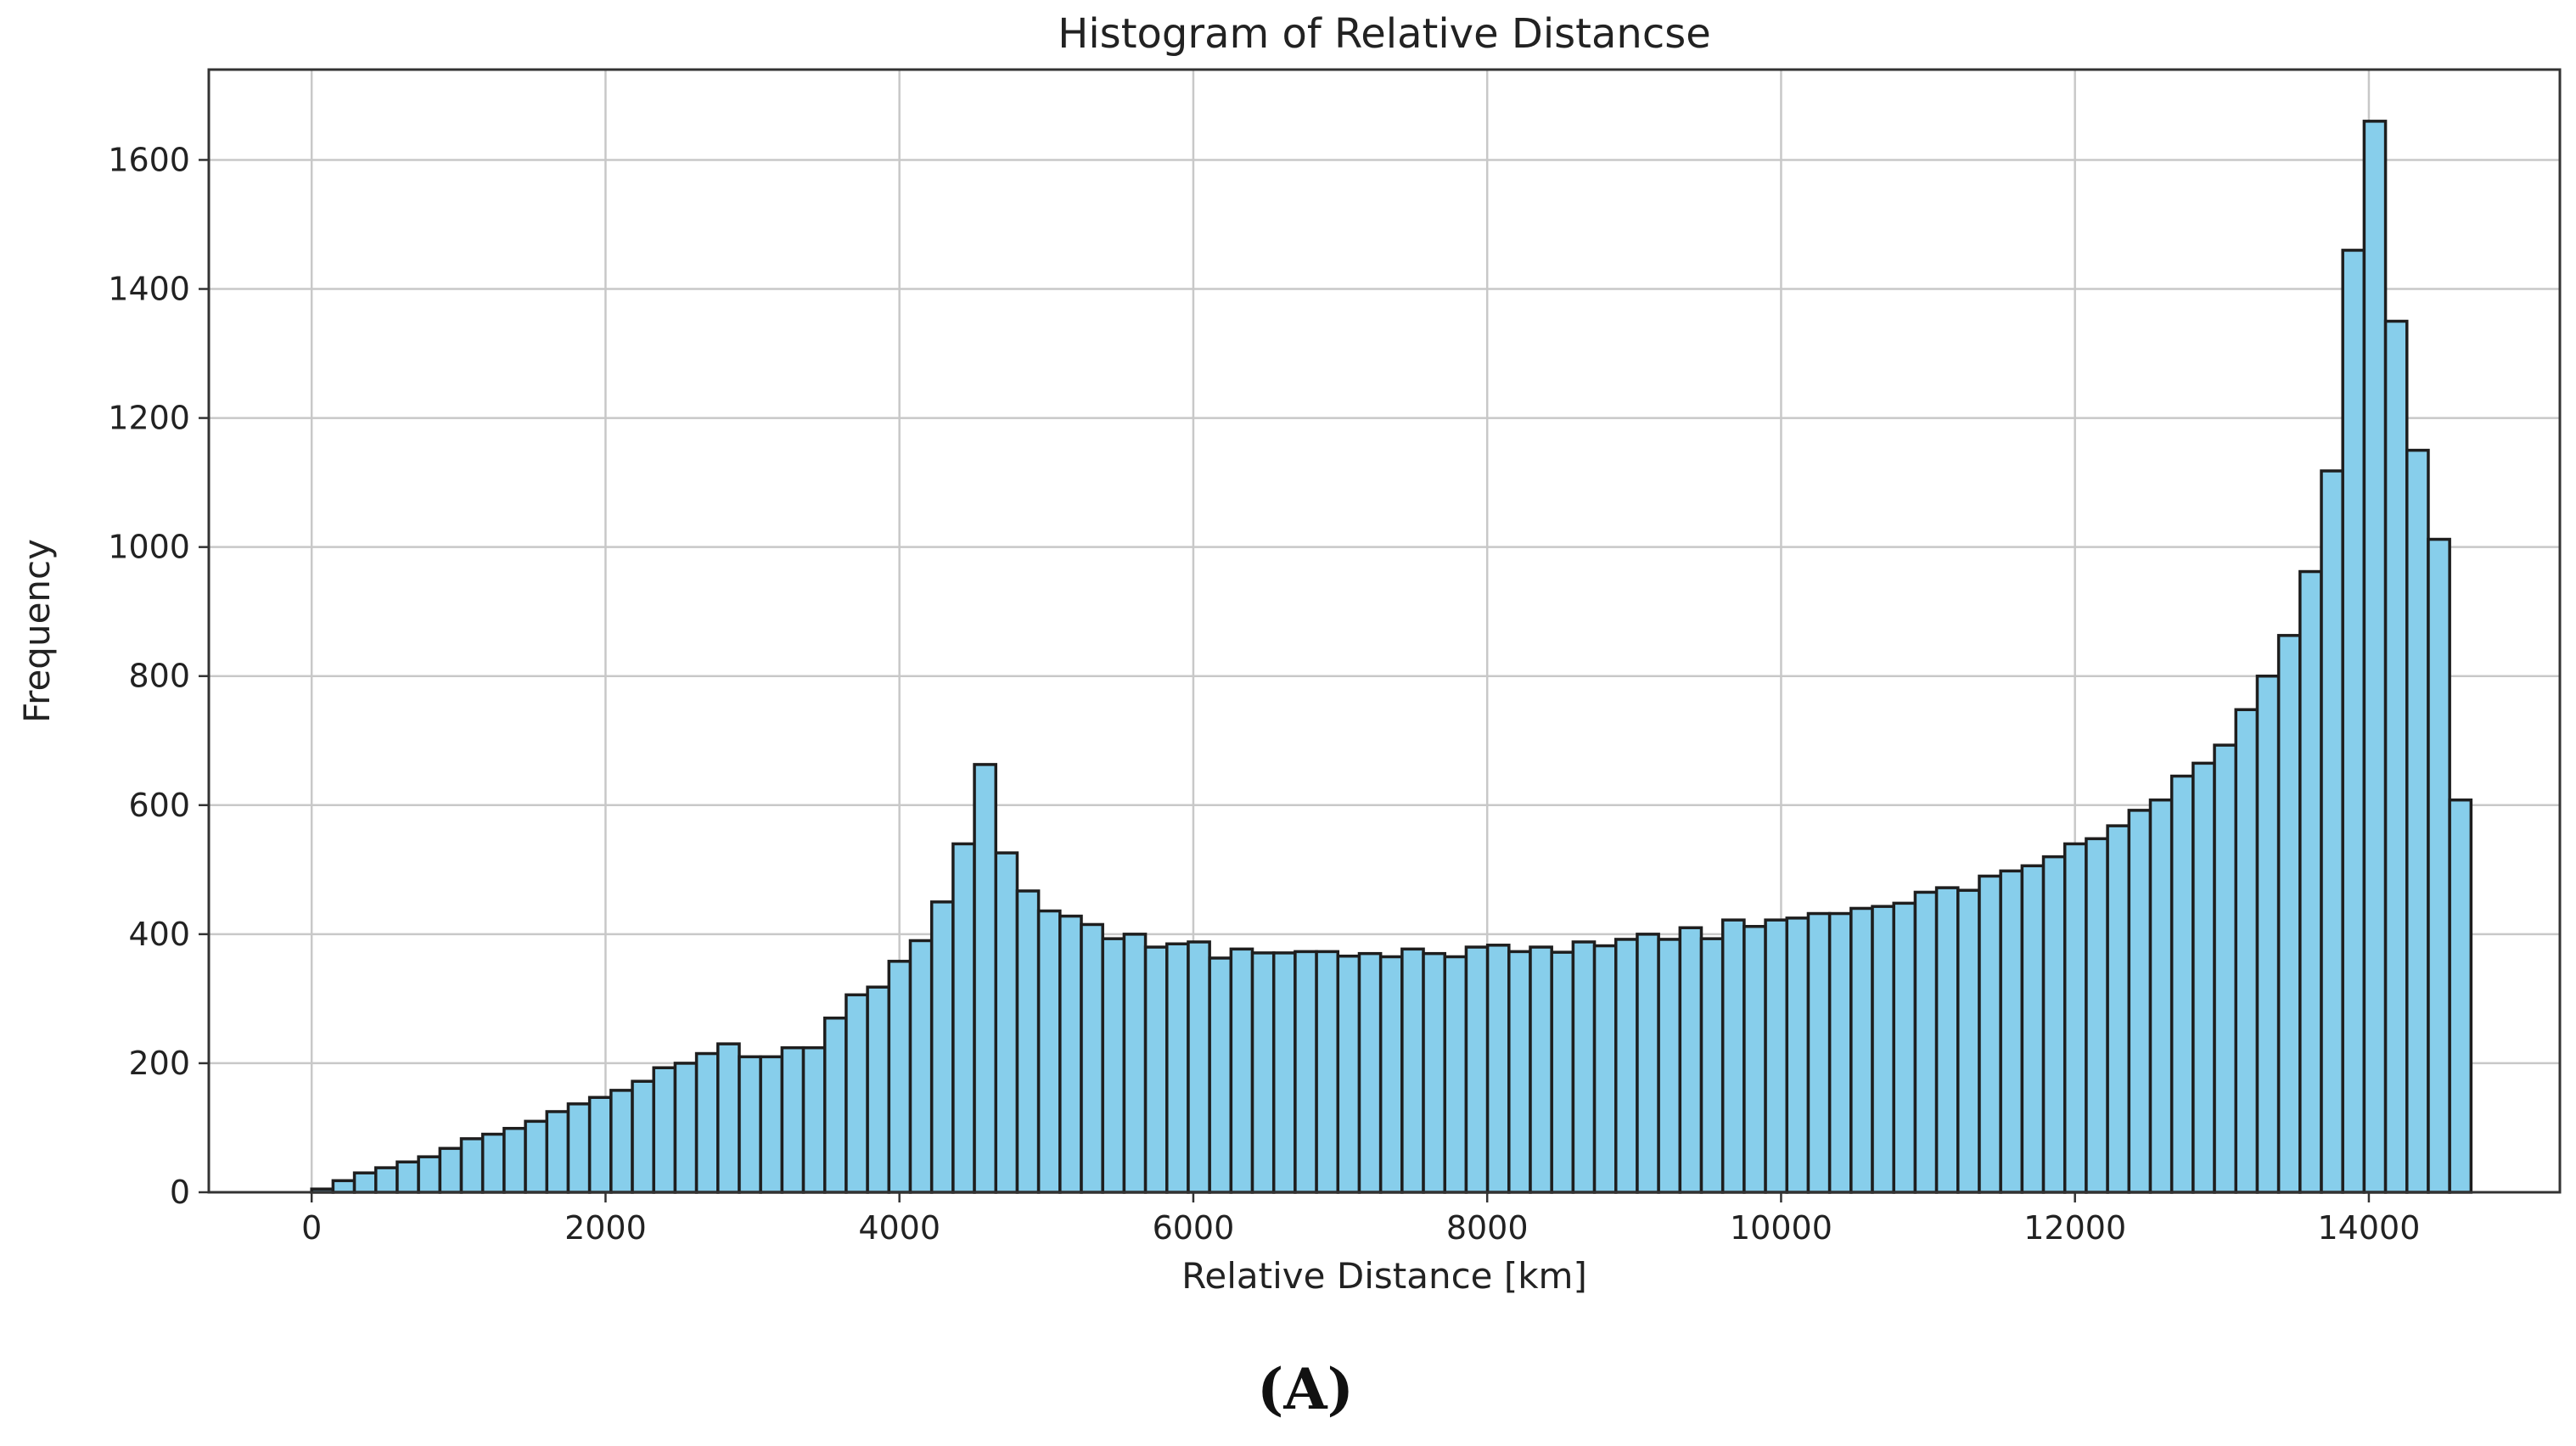  Describe the element at coordinates (311, 1228) in the screenshot. I see `x-tick-label: 0` at that location.